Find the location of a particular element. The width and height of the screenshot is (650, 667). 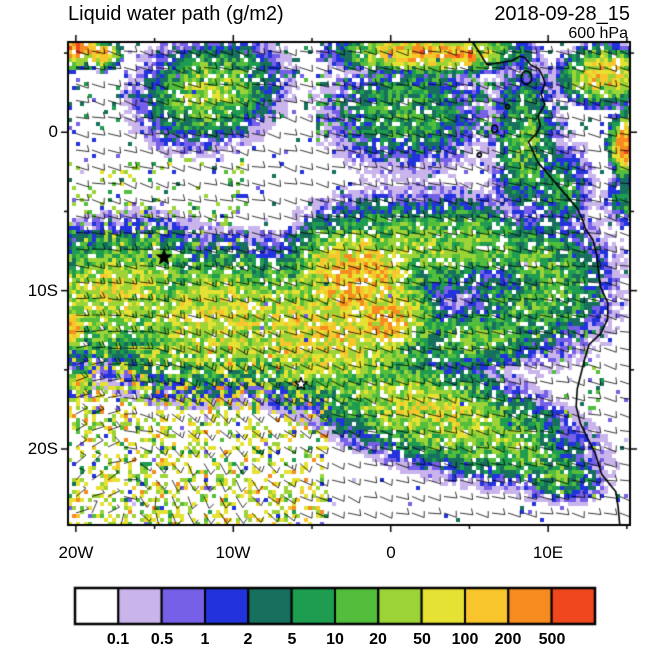

x-axis-tick-label-10w: 10W is located at coordinates (233, 552).